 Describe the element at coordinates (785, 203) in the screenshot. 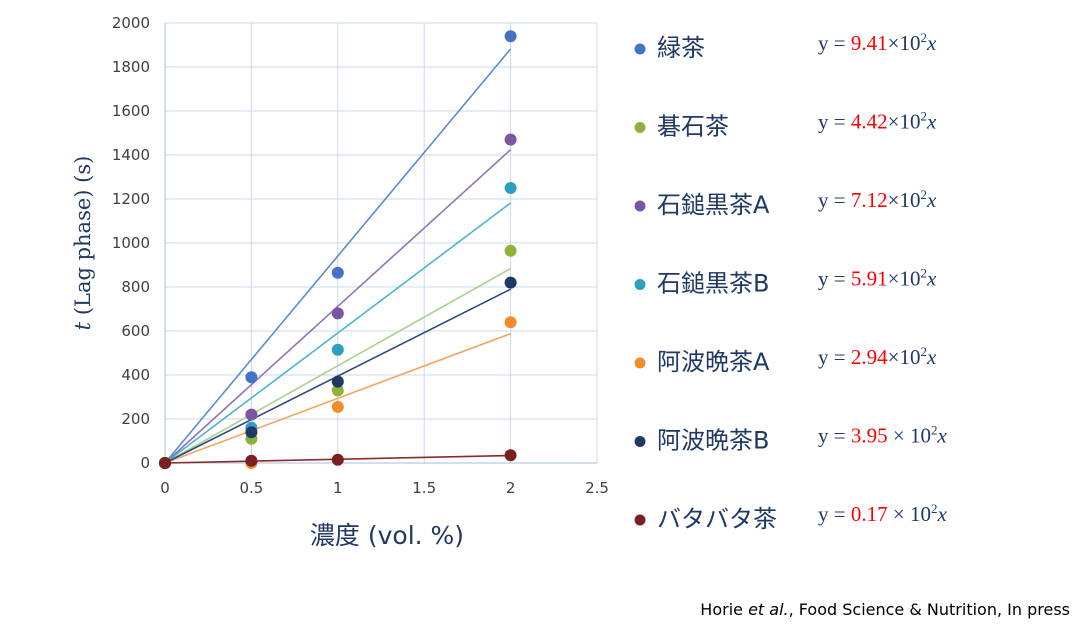

I see `legend-item: 石鎚黒茶A y = 7.12×102x` at that location.